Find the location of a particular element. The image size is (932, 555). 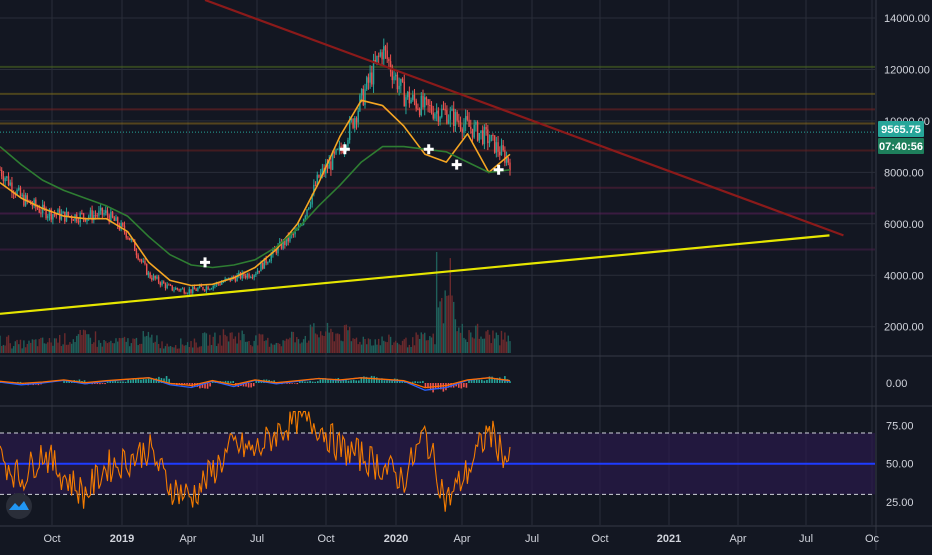

x-tick-label: Apr is located at coordinates (187, 539).